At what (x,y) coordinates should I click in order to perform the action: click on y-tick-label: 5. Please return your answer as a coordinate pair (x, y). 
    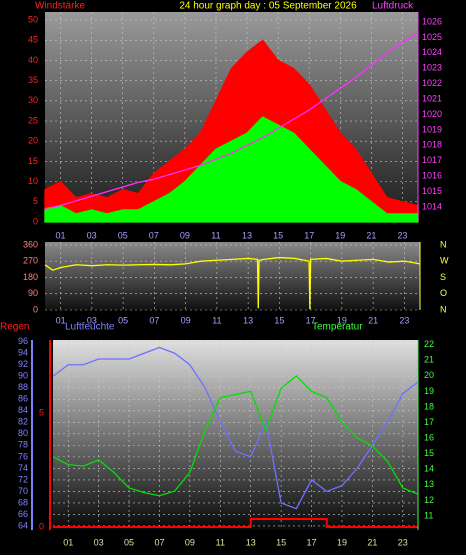
    Looking at the image, I should click on (35, 201).